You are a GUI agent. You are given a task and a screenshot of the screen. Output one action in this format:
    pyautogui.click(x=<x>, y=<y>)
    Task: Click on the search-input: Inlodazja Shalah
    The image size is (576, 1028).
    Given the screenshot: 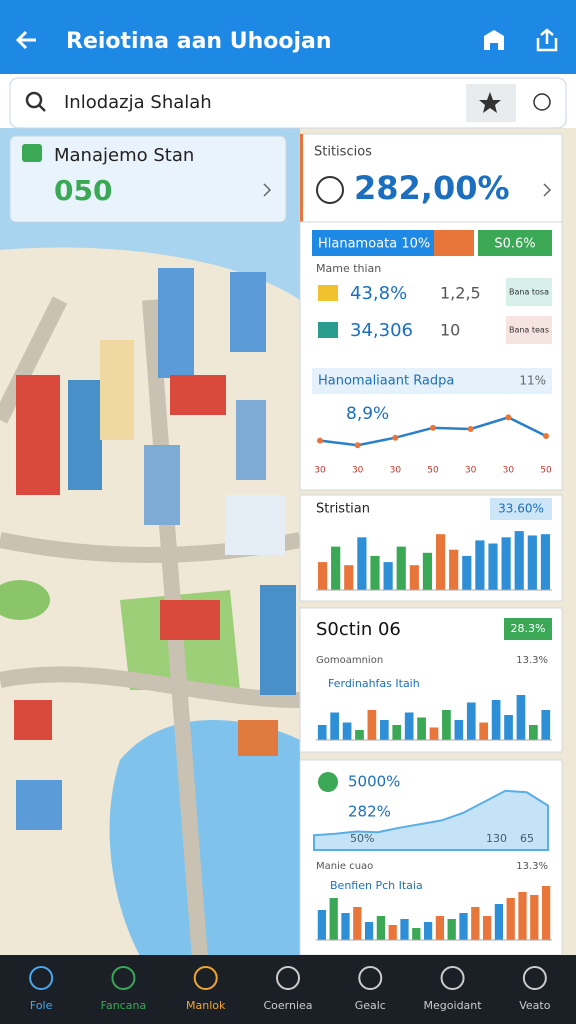 What is the action you would take?
    pyautogui.click(x=138, y=102)
    